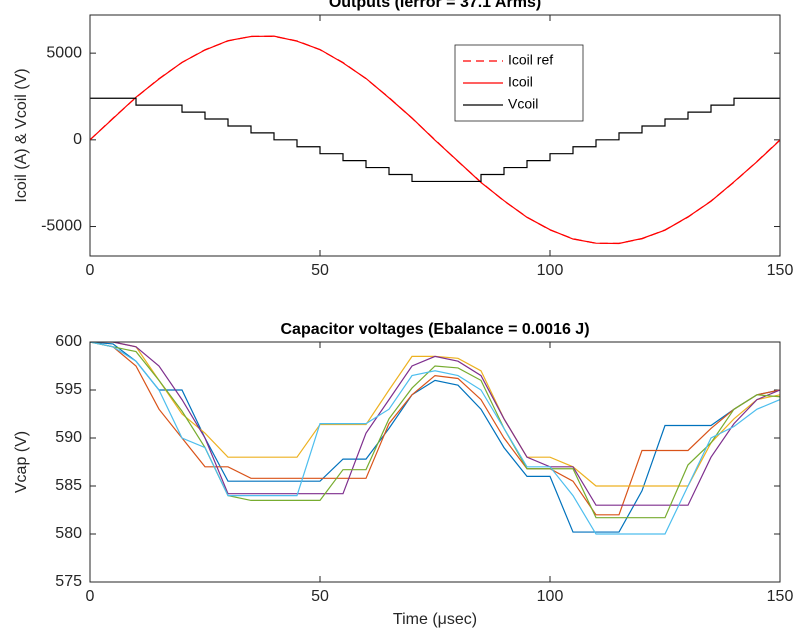  What do you see at coordinates (530, 60) in the screenshot?
I see `legend-label: Icoil ref` at bounding box center [530, 60].